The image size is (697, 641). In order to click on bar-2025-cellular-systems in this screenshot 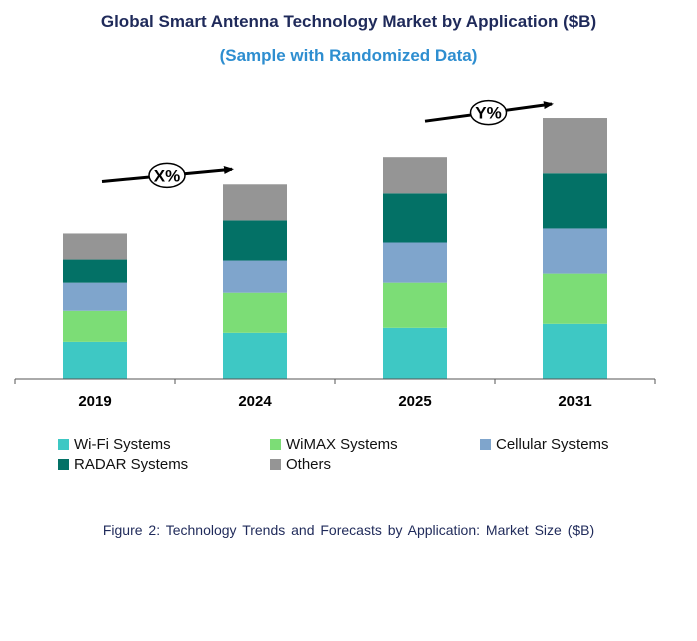, I will do `click(415, 262)`.